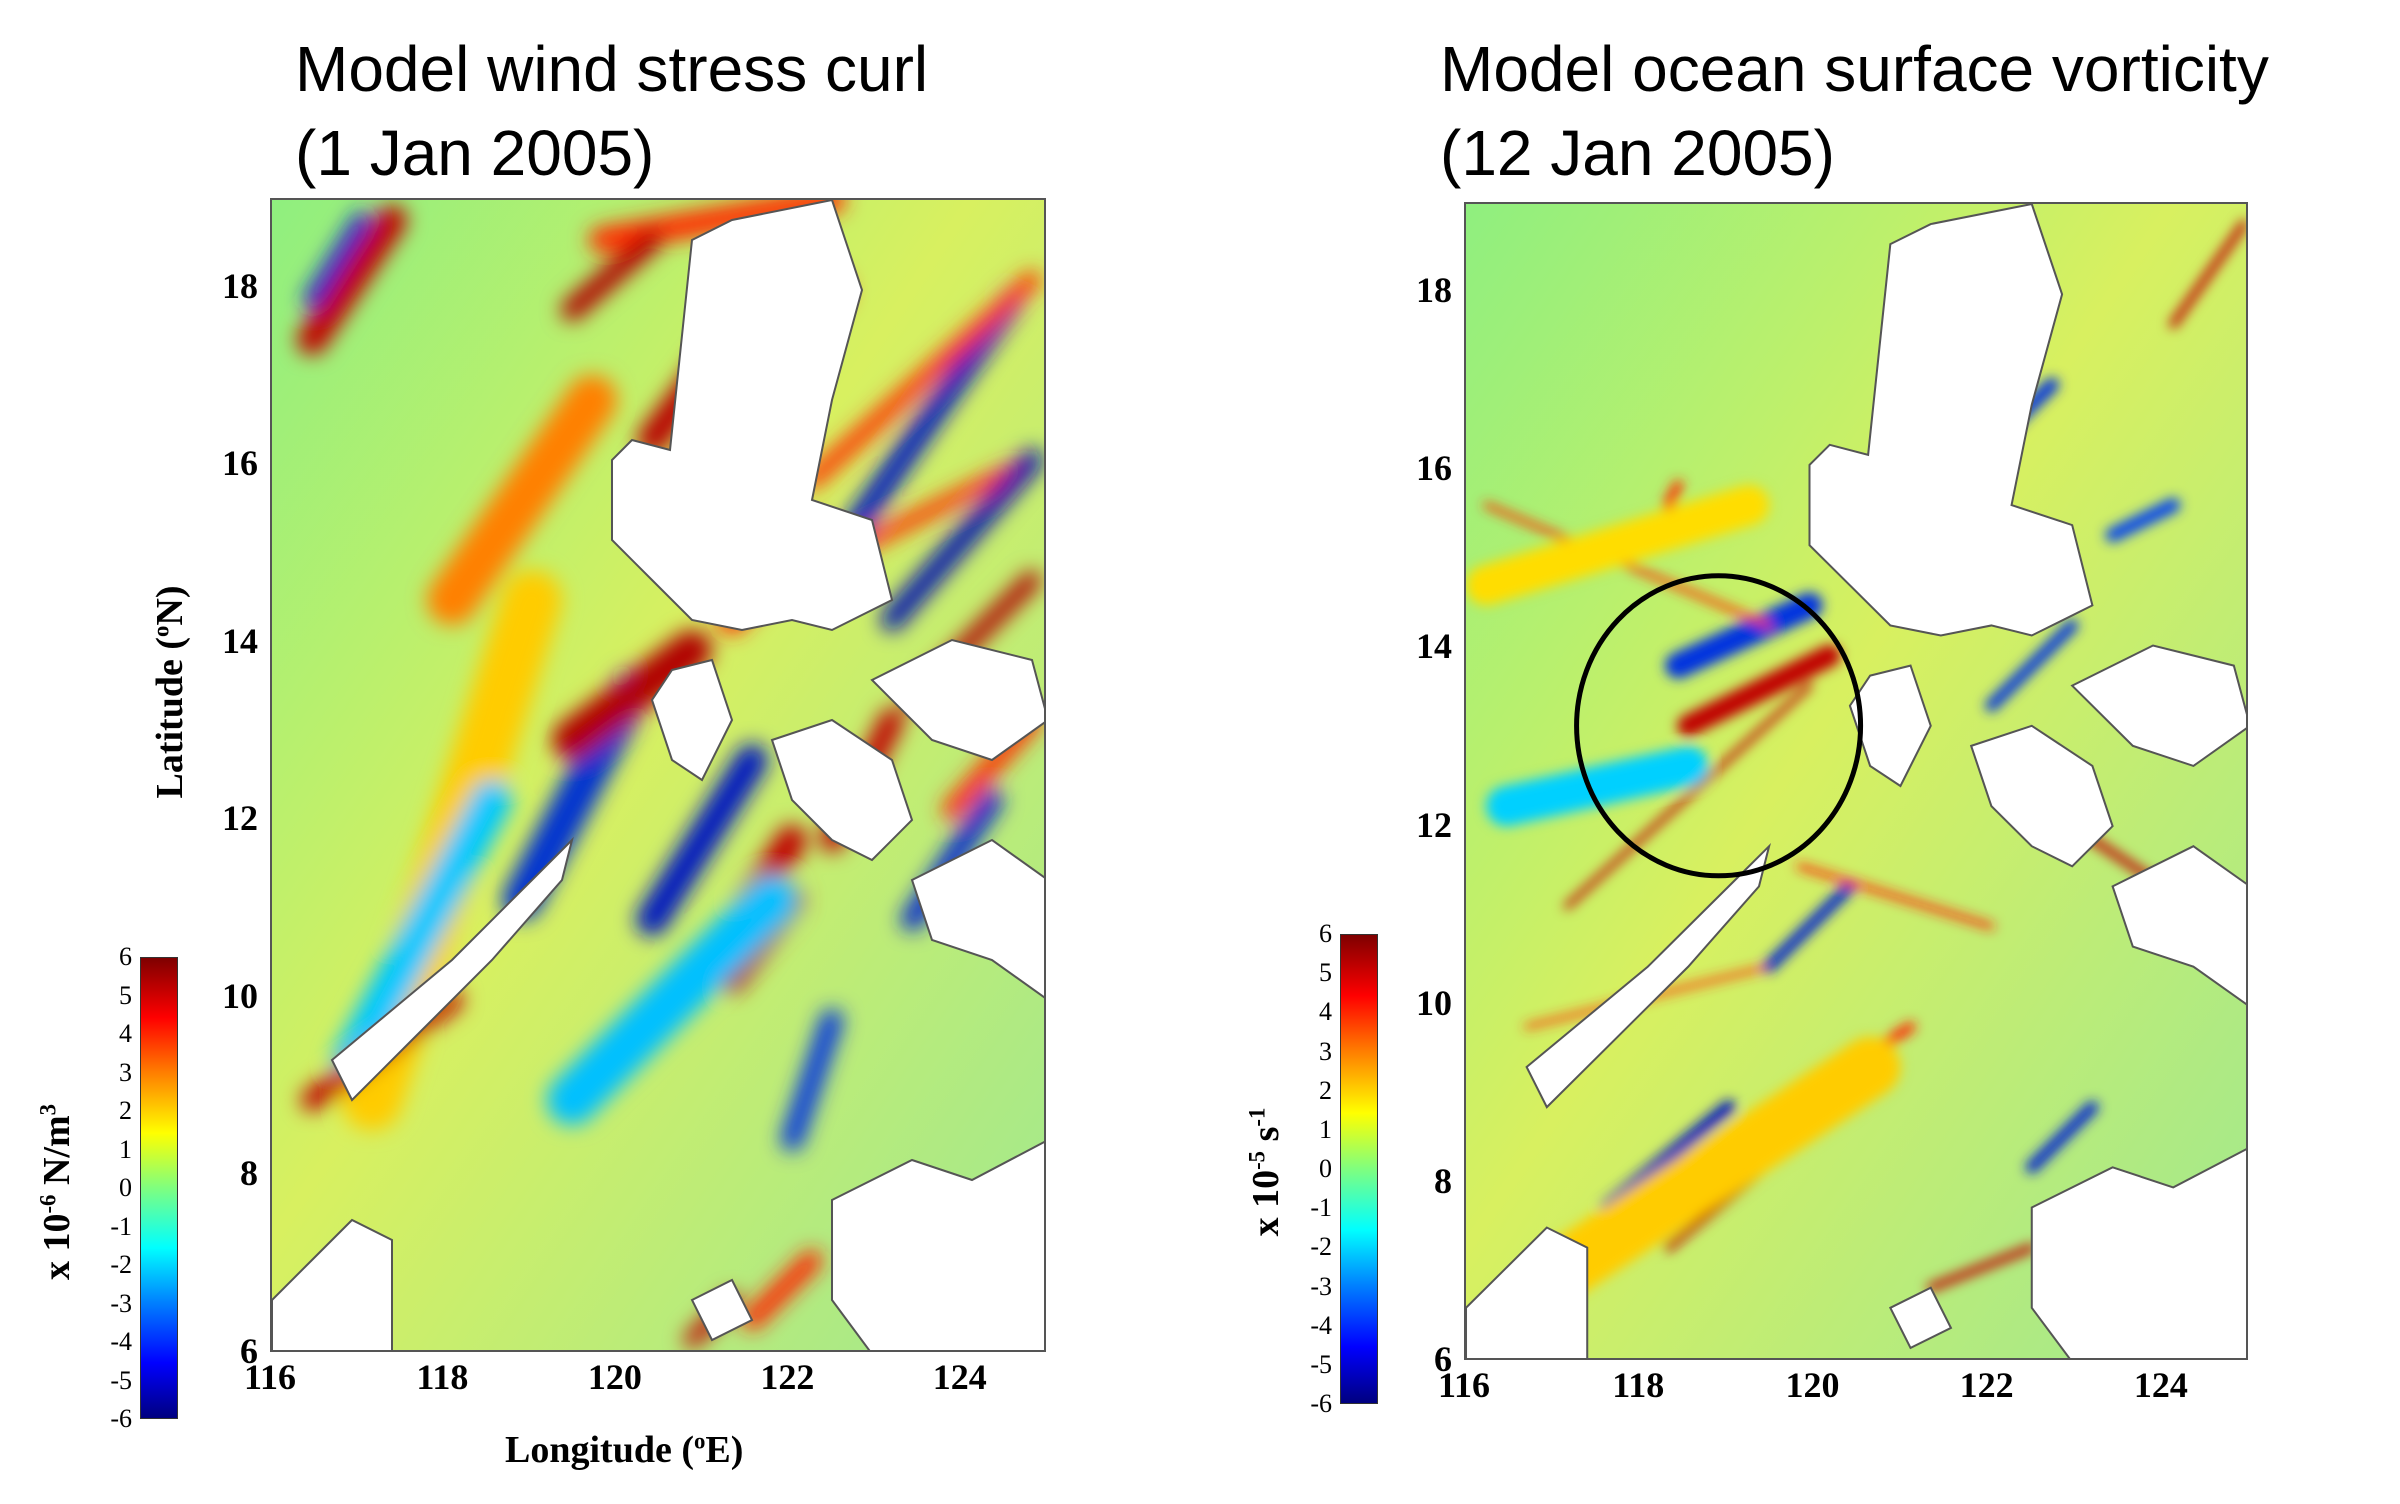  I want to click on right-x-tick: 118, so click(1638, 1385).